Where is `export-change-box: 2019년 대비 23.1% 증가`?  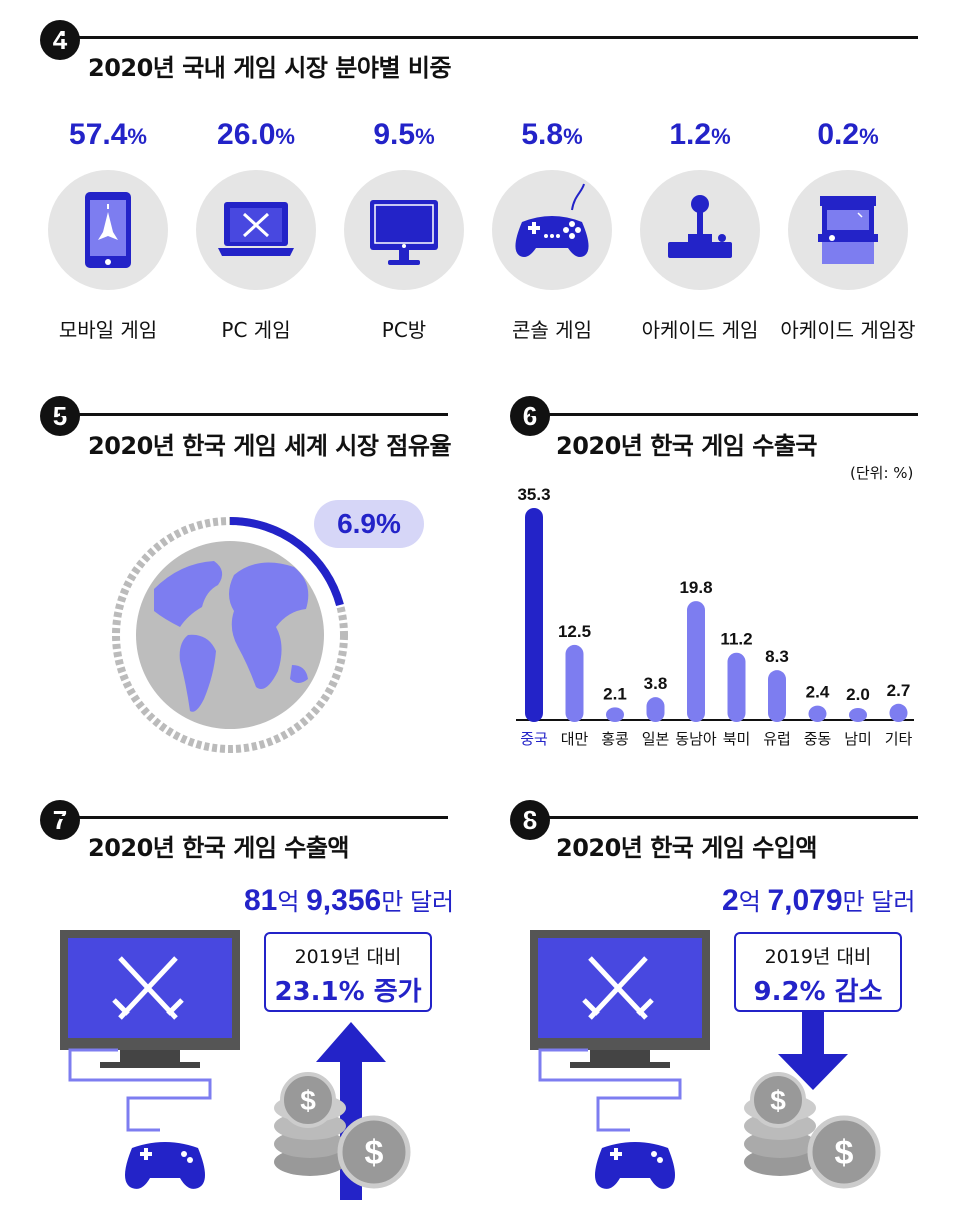 export-change-box: 2019년 대비 23.1% 증가 is located at coordinates (348, 972).